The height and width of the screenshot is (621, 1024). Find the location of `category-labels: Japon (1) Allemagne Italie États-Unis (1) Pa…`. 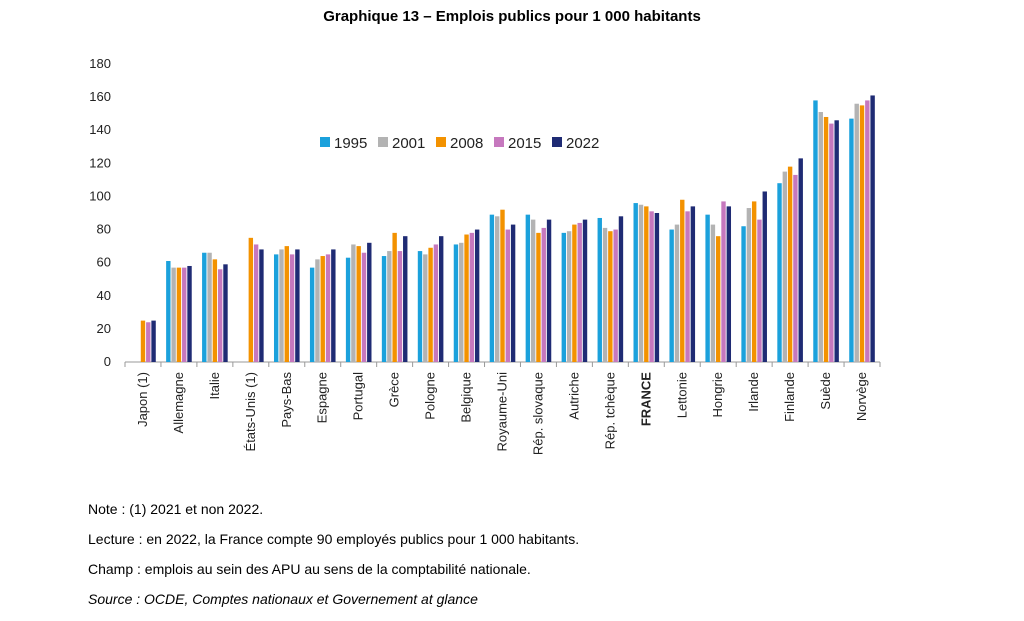

category-labels: Japon (1) Allemagne Italie États-Unis (1) Pa… is located at coordinates (502, 414).